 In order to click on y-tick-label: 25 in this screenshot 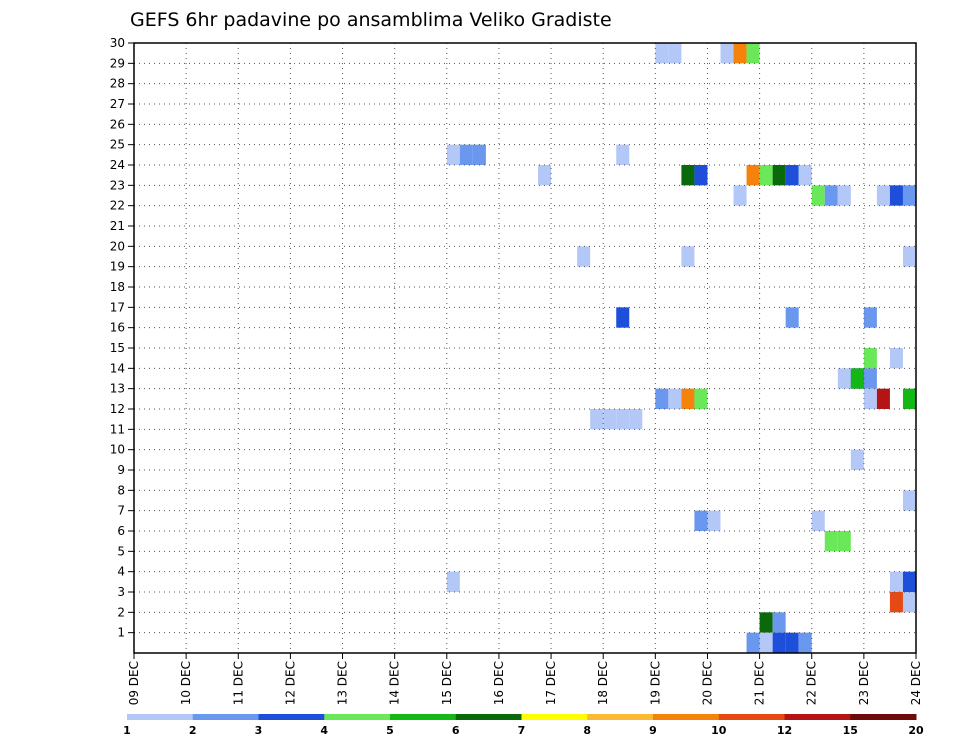, I will do `click(117, 145)`.